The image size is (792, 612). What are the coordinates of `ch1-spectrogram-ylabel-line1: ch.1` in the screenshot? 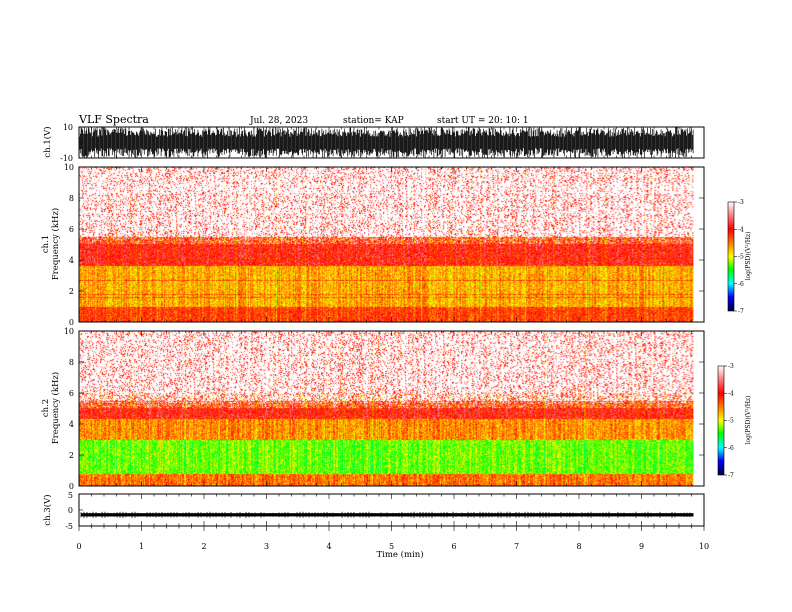 It's located at (46, 244).